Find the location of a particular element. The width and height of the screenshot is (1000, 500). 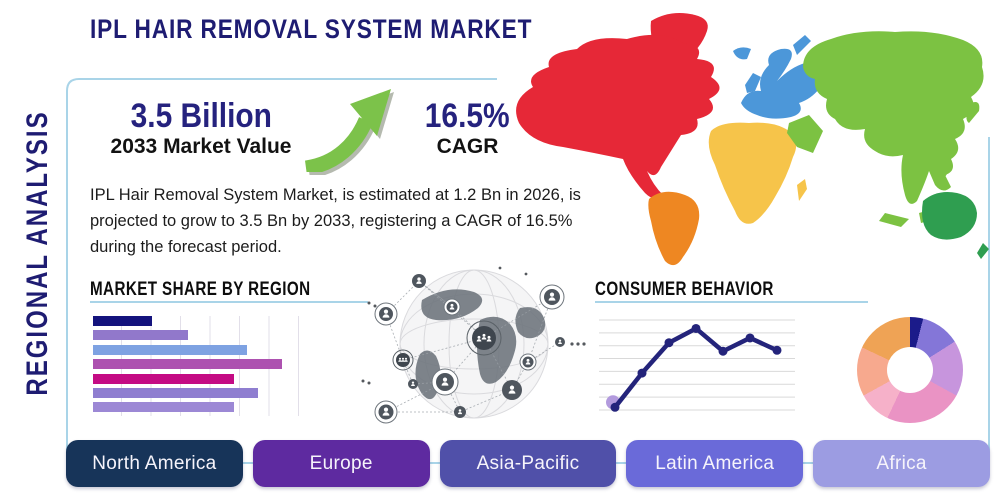

market-value-stat: 3.5 Billion 2033 Market Value is located at coordinates (201, 128).